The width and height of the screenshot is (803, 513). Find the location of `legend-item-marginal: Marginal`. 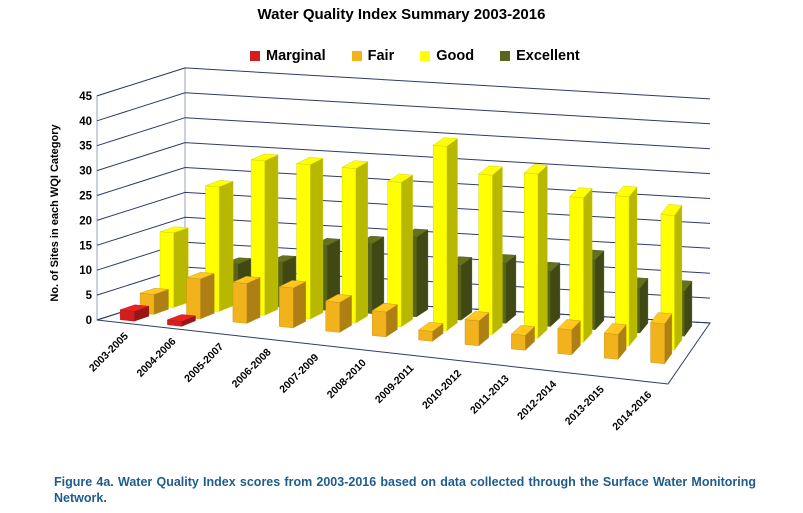

legend-item-marginal: Marginal is located at coordinates (288, 56).